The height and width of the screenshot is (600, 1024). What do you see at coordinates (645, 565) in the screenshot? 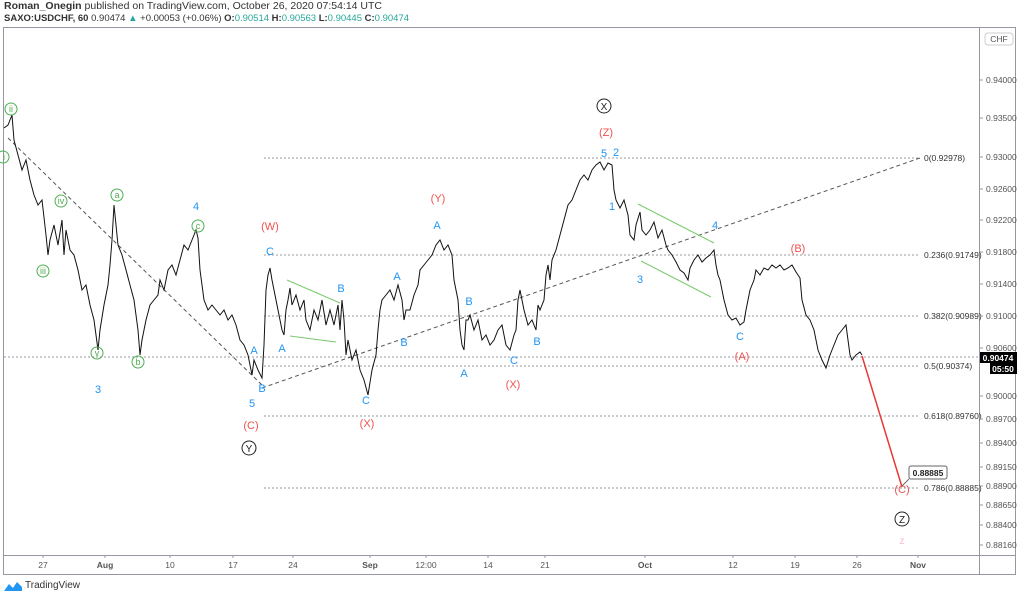
I see `svg-text: Oct` at bounding box center [645, 565].